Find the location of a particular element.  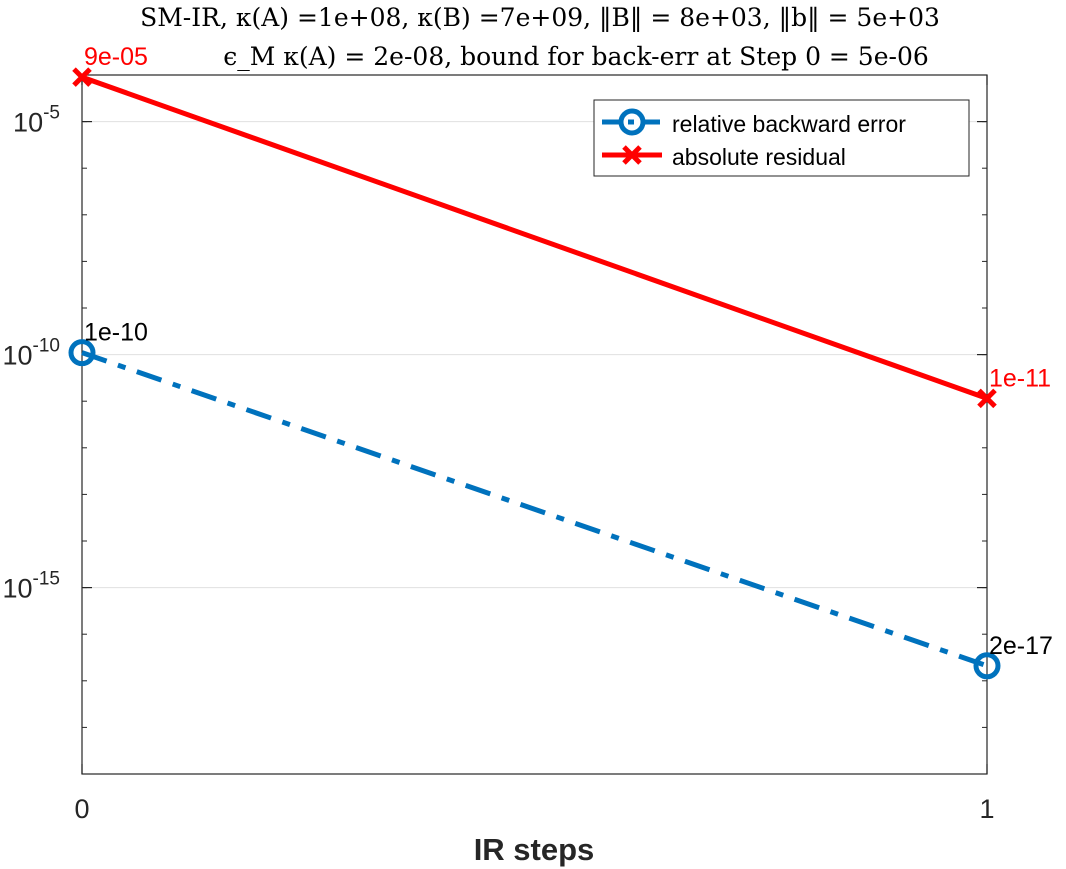

legend-label-relative-backward-error: relative backward error is located at coordinates (789, 124).